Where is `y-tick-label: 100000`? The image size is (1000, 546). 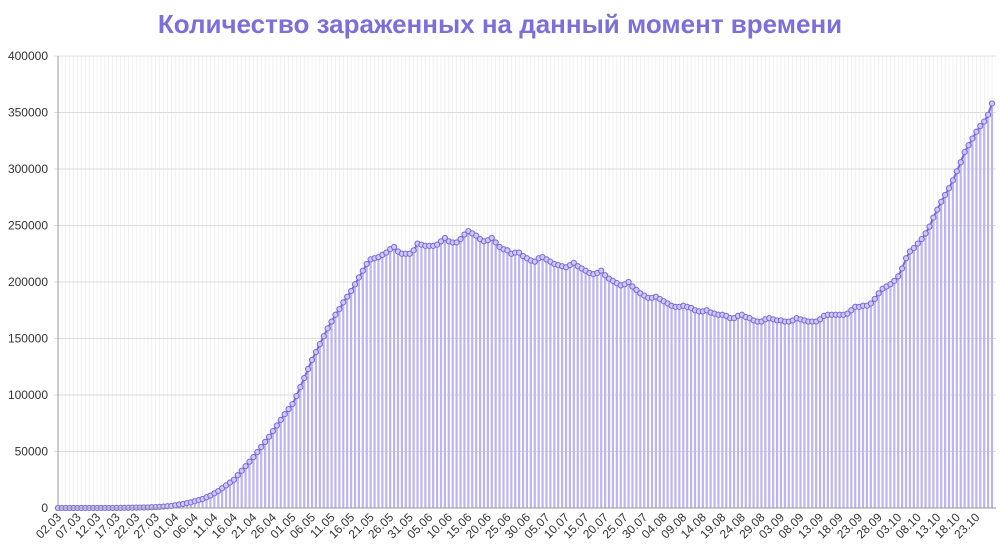
y-tick-label: 100000 is located at coordinates (28, 395).